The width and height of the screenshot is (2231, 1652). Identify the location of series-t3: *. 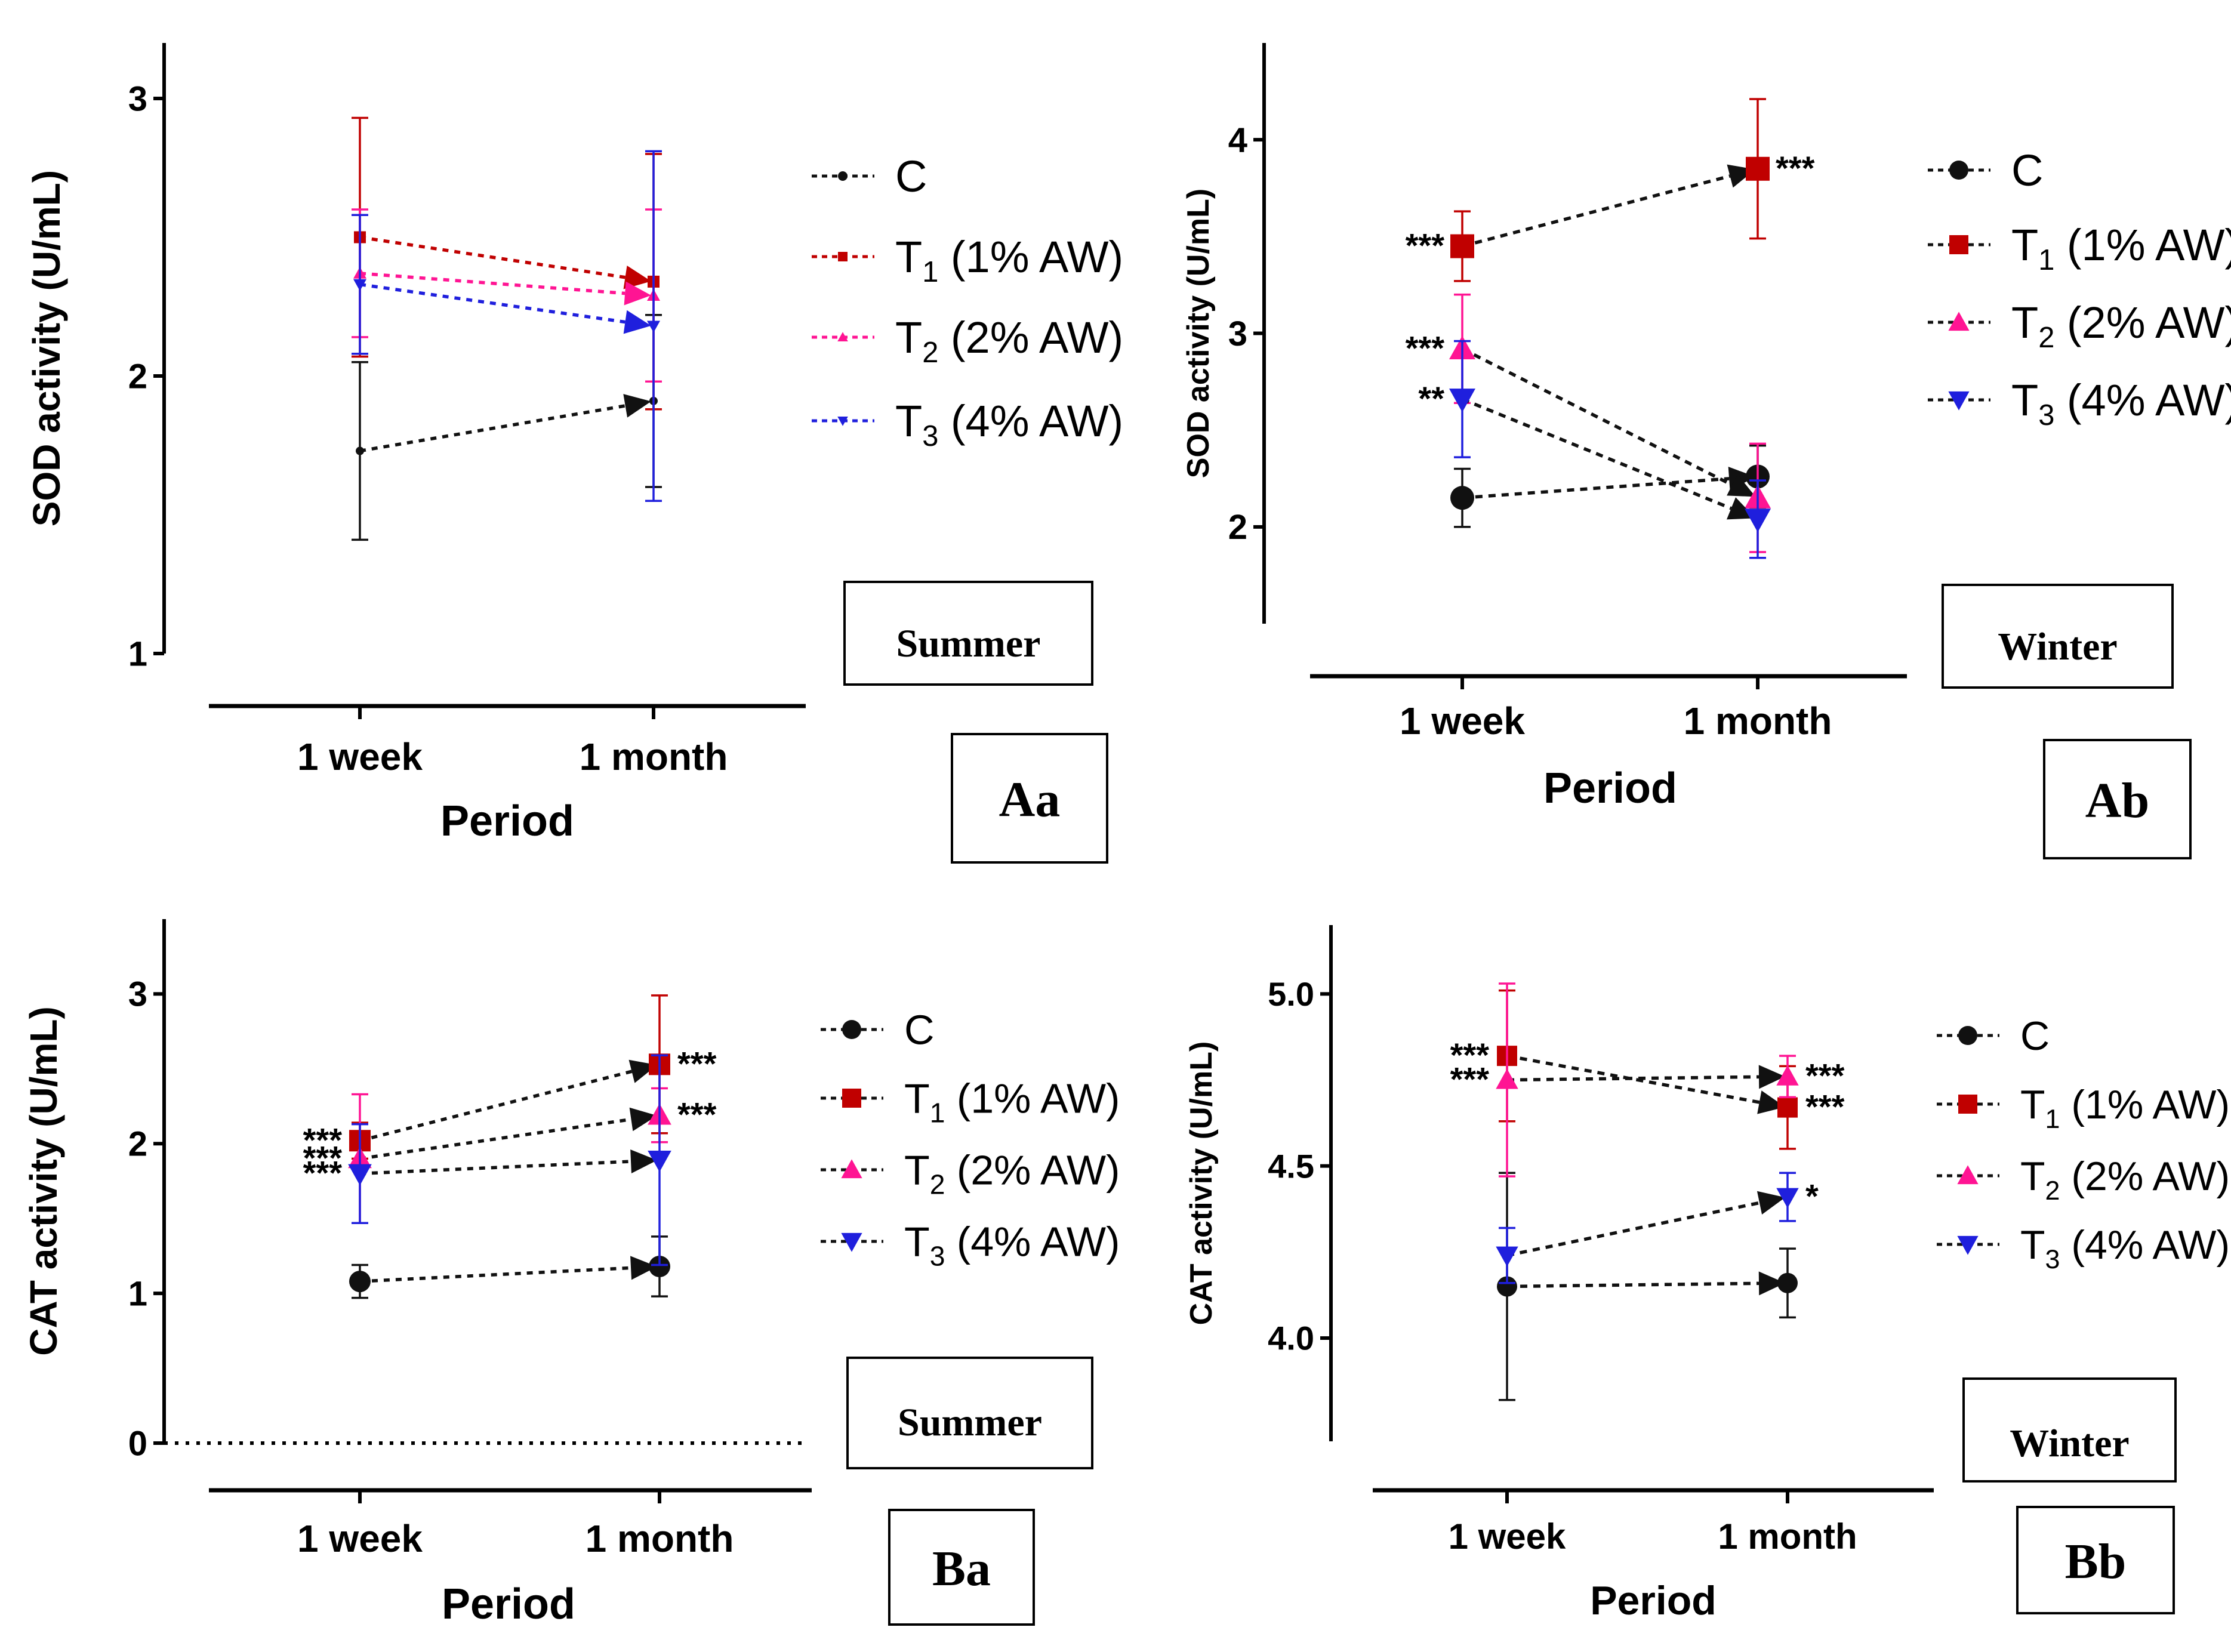
(1657, 1228).